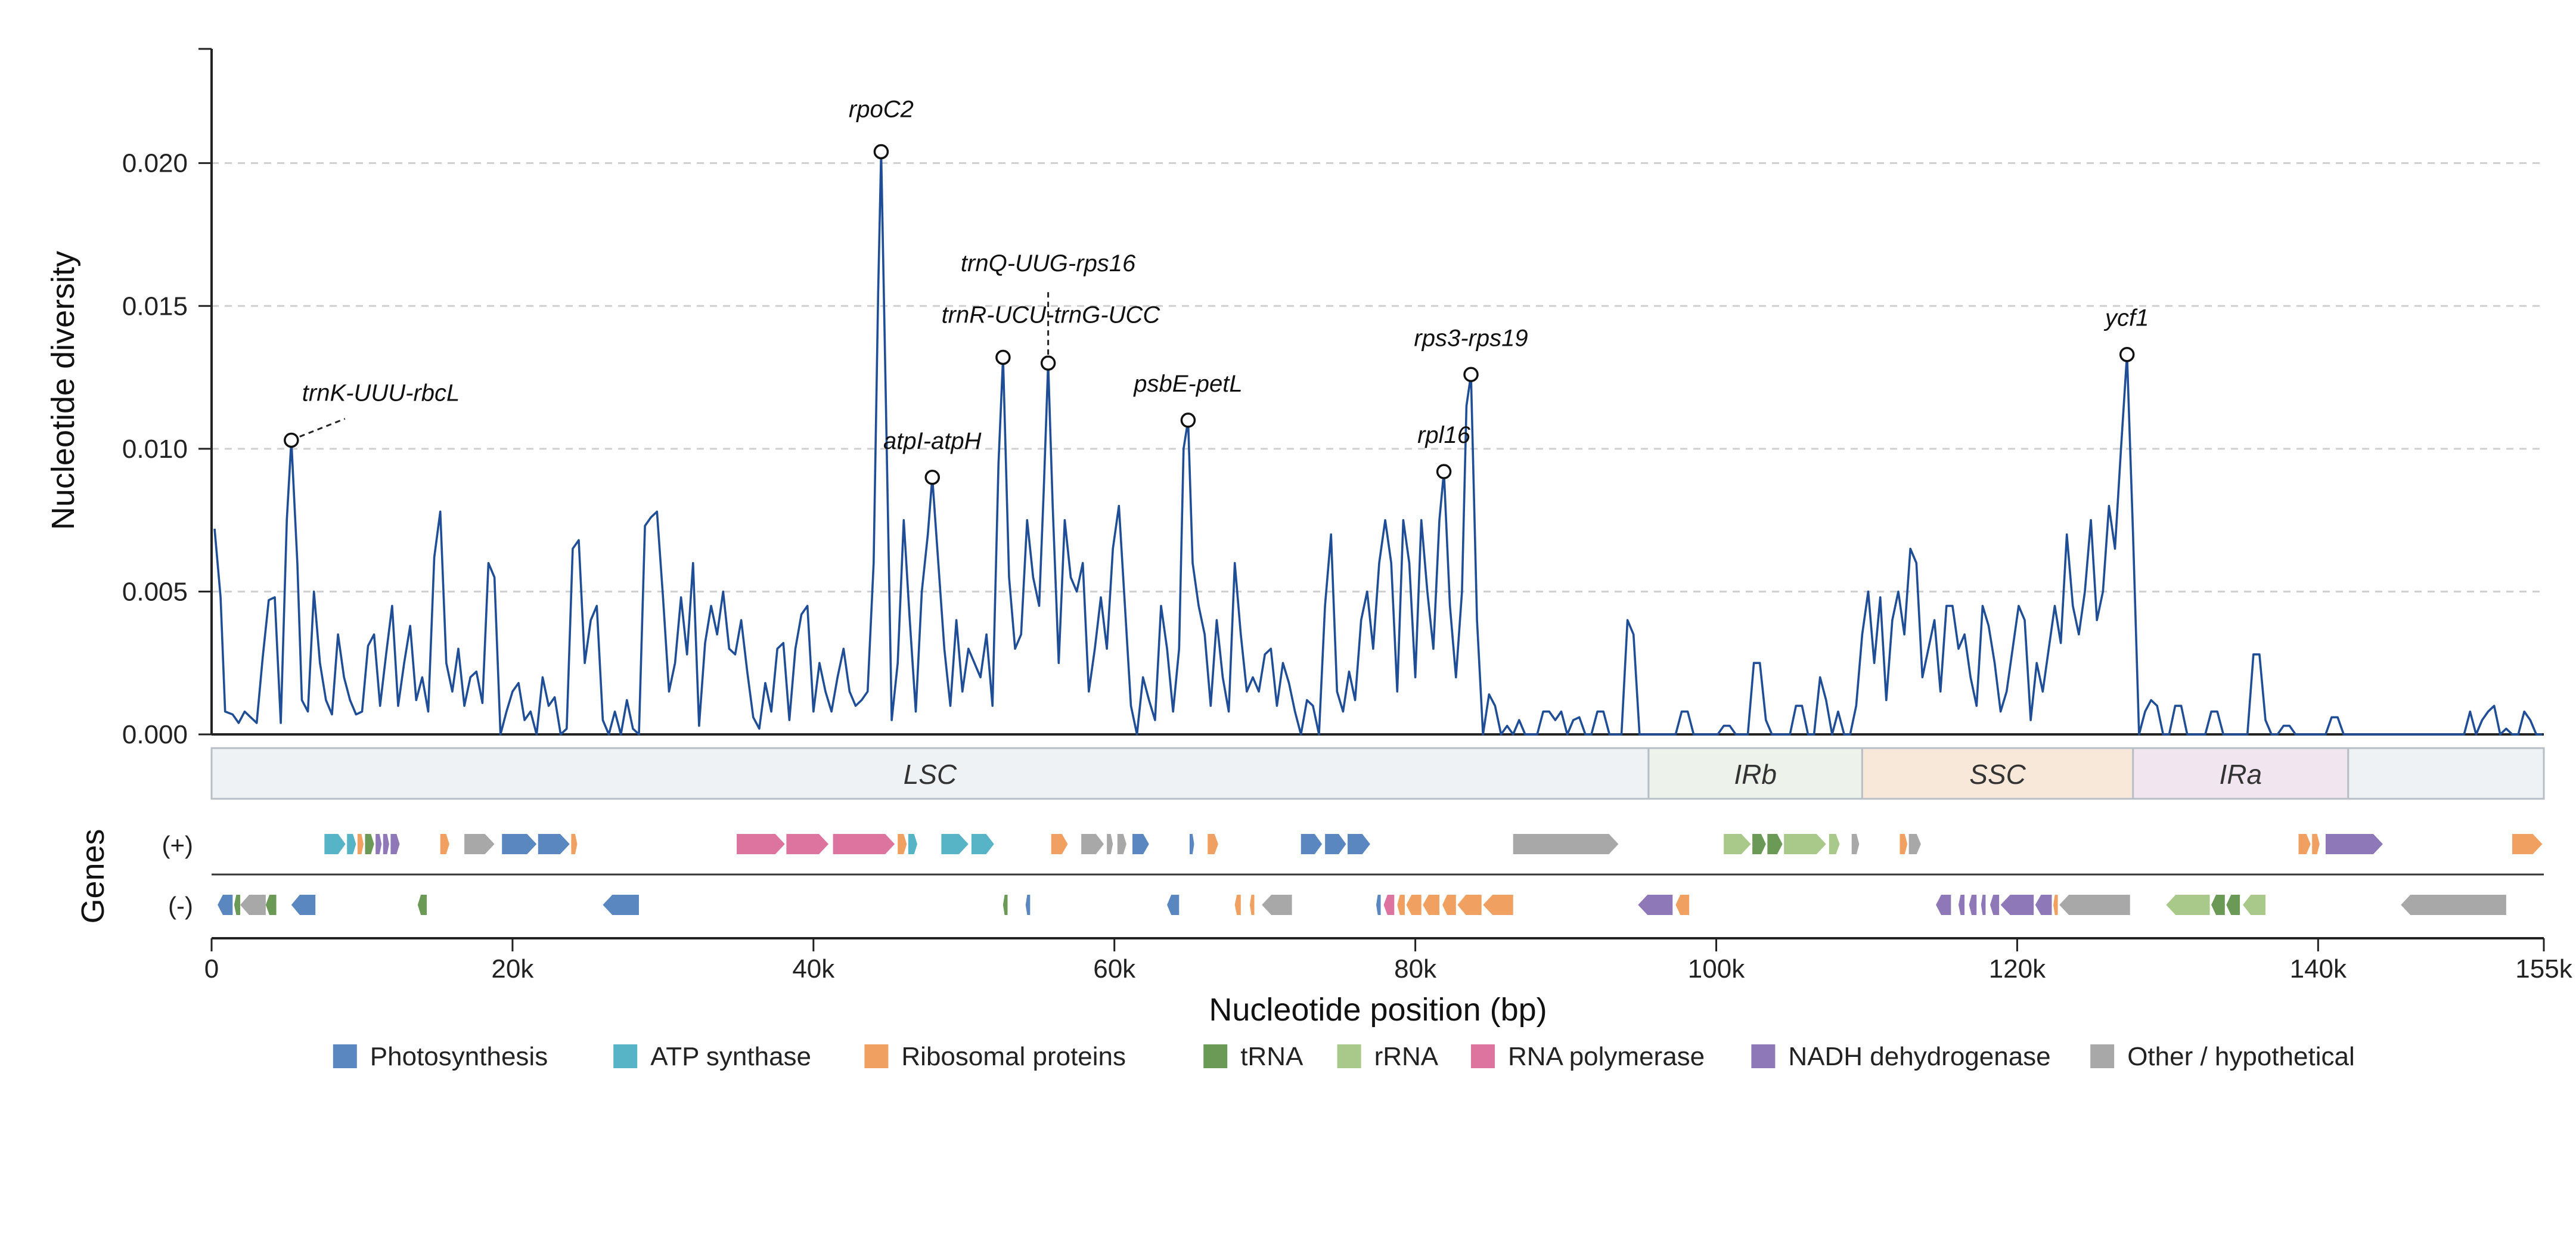 This screenshot has width=2576, height=1253. Describe the element at coordinates (2126, 318) in the screenshot. I see `peak-label: ycf1` at that location.